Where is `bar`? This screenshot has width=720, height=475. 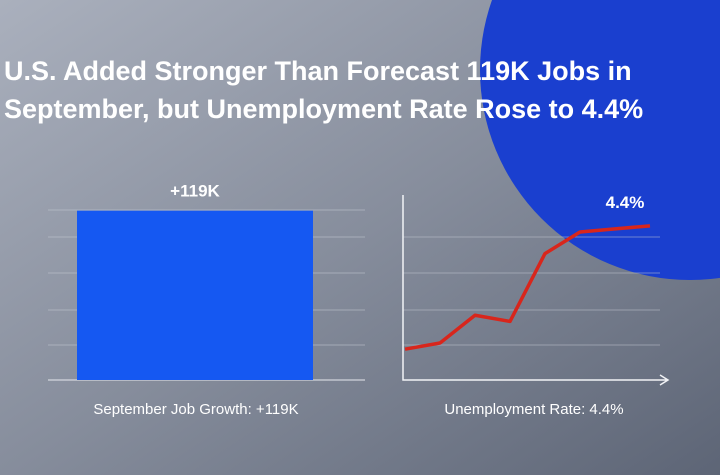
bar is located at coordinates (195, 295).